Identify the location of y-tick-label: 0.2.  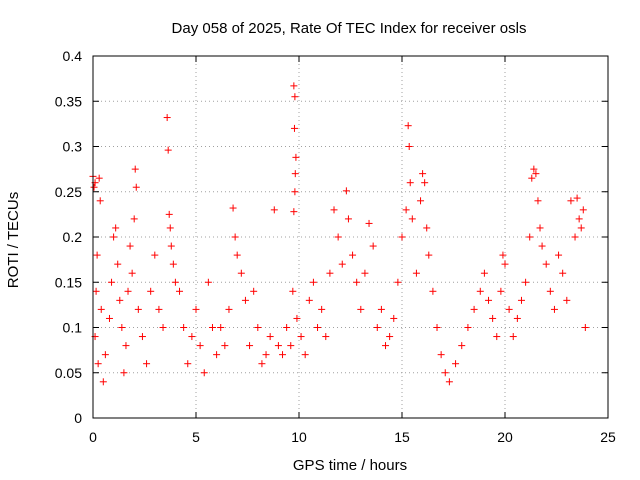
(73, 237).